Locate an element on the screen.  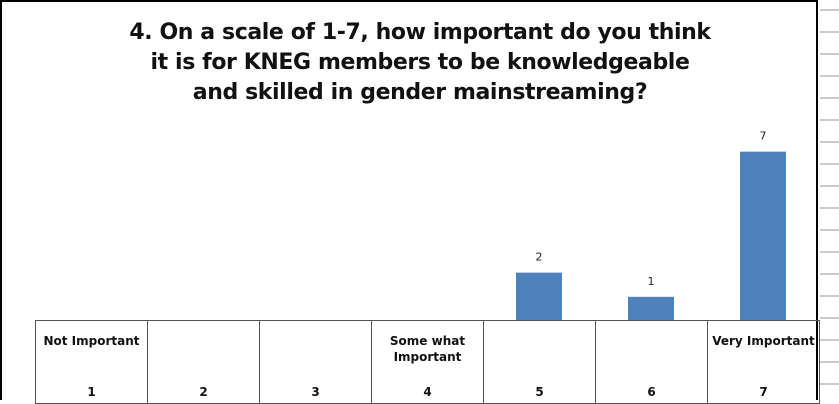
data-label-5: 2 is located at coordinates (539, 257).